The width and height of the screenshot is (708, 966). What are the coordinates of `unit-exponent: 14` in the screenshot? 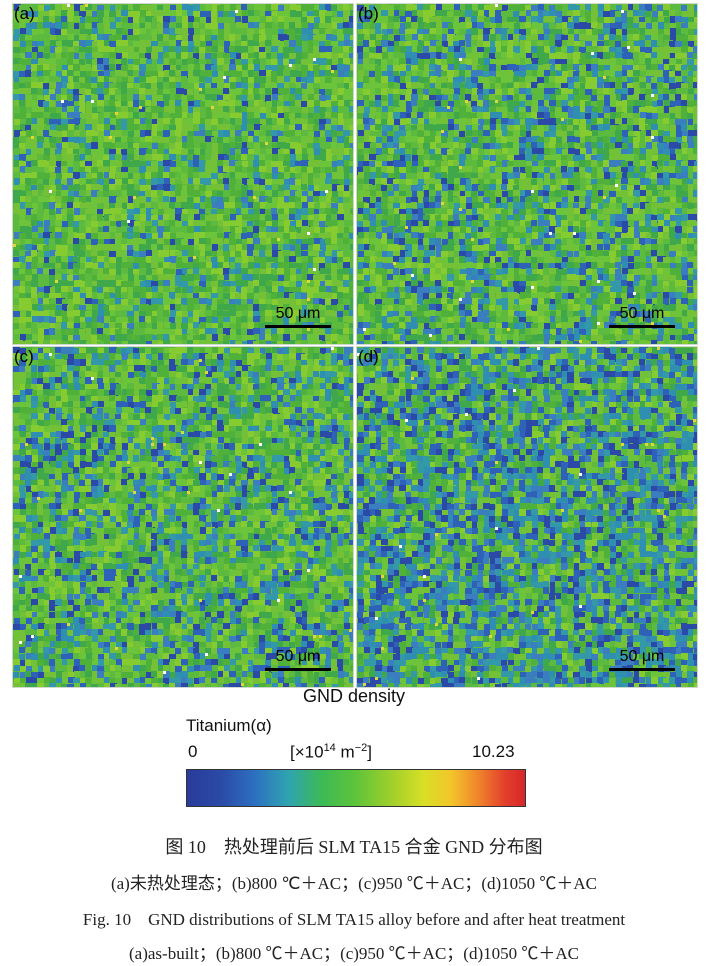 It's located at (329, 748).